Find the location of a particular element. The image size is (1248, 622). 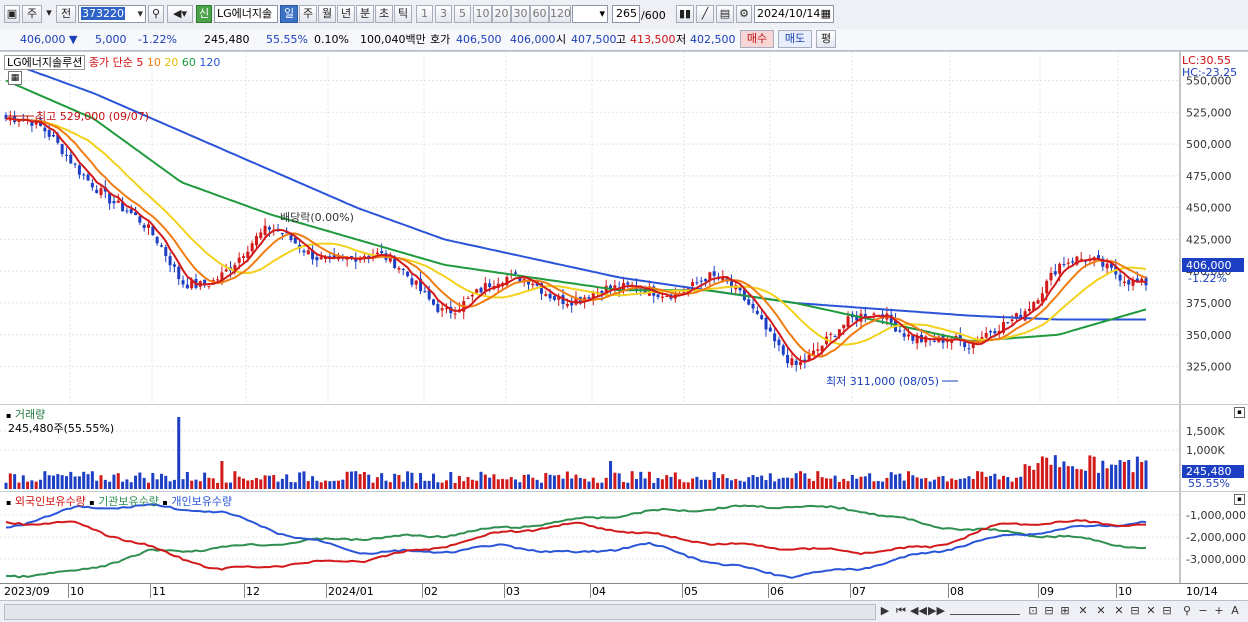

low-label: 저 is located at coordinates (681, 39).